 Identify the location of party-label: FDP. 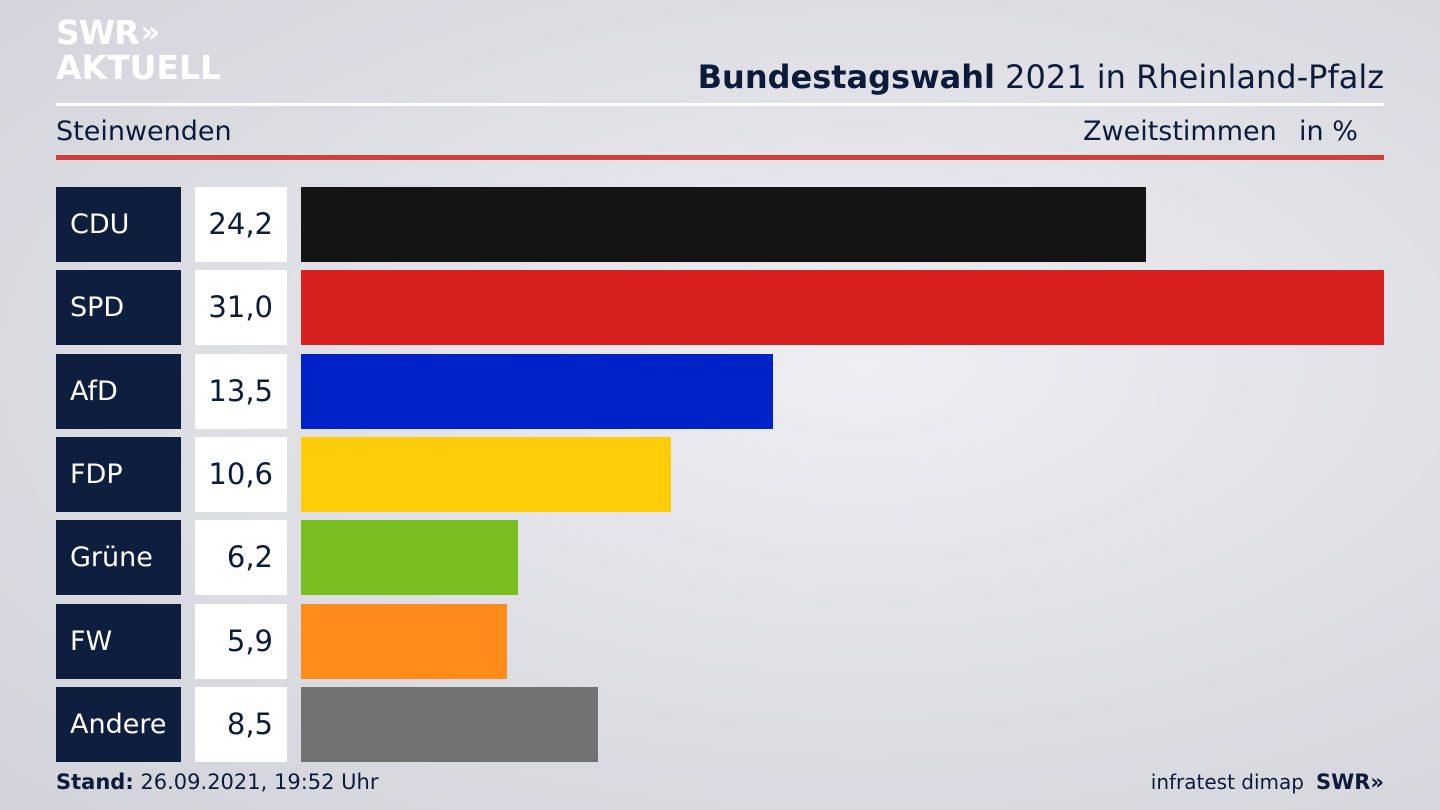
(118, 474).